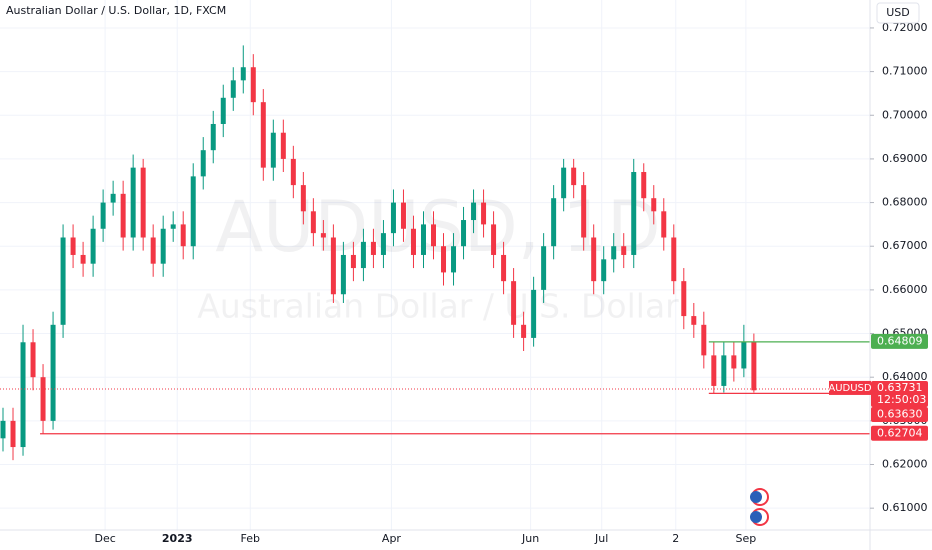 The image size is (932, 550). Describe the element at coordinates (905, 289) in the screenshot. I see `y-tick-label: 0.66000` at that location.